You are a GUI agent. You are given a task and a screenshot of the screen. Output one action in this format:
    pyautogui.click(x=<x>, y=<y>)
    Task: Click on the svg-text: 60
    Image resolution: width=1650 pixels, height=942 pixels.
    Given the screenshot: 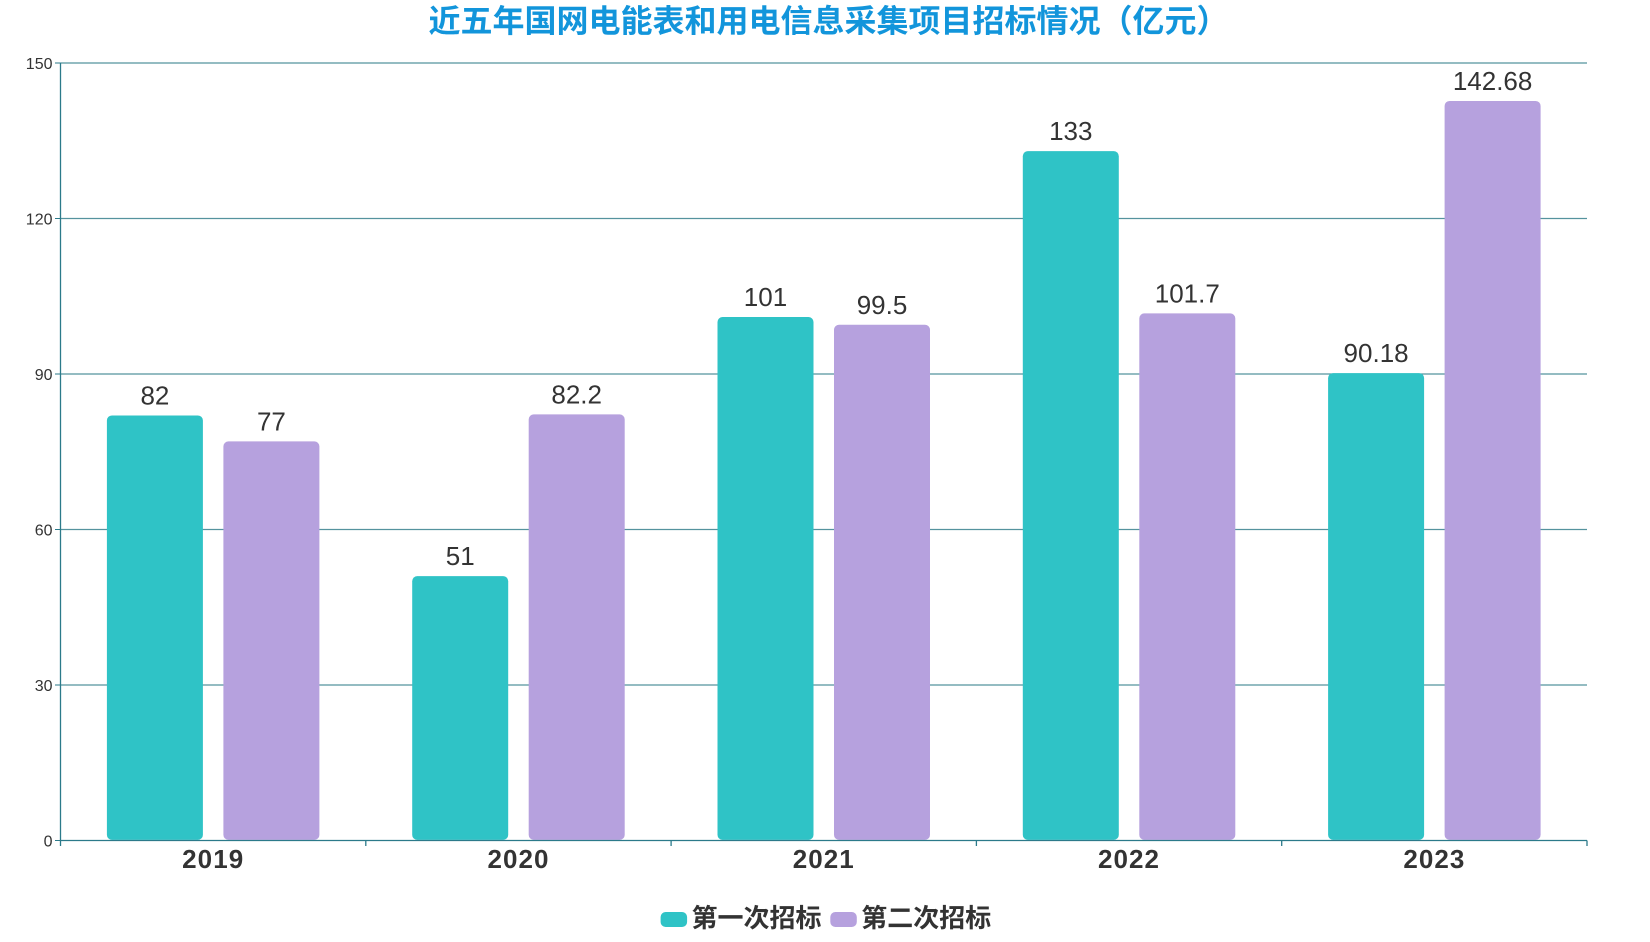 What is the action you would take?
    pyautogui.click(x=44, y=530)
    